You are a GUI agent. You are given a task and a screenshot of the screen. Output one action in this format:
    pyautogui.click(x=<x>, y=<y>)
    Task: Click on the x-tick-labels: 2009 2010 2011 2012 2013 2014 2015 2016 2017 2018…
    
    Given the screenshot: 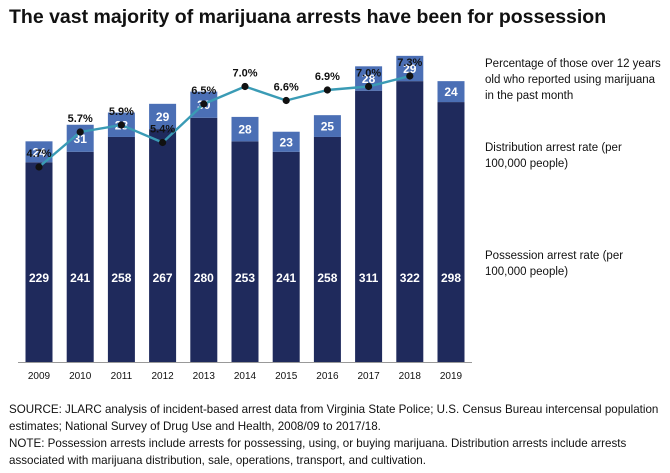 What is the action you would take?
    pyautogui.click(x=245, y=376)
    